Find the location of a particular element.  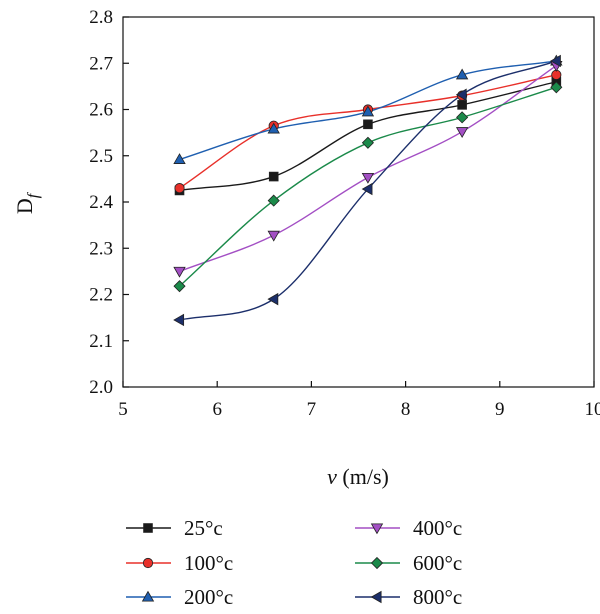

y-tick-label: 2.2 is located at coordinates (101, 295).